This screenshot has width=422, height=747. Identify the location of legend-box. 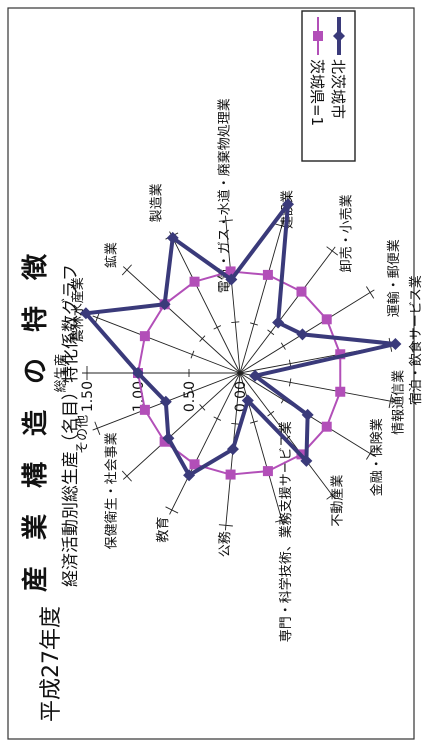
(328, 86).